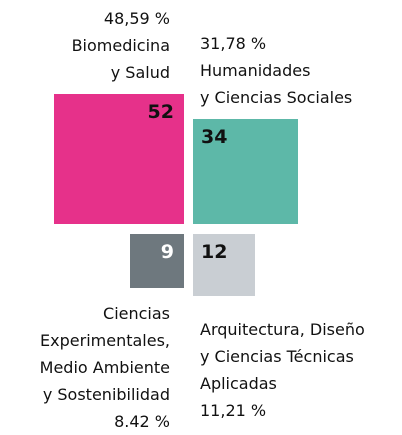 The image size is (402, 435). What do you see at coordinates (157, 261) in the screenshot?
I see `square: 9` at bounding box center [157, 261].